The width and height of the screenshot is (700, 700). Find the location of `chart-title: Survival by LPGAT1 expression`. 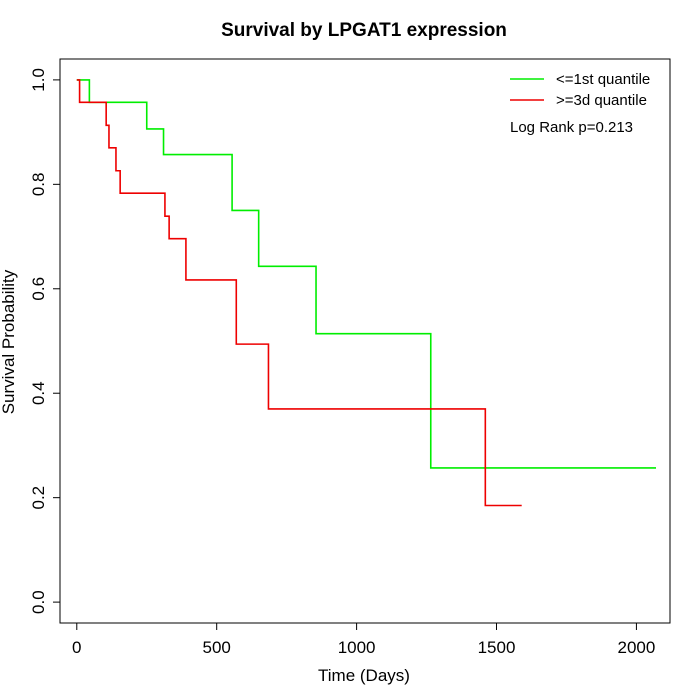

chart-title: Survival by LPGAT1 expression is located at coordinates (364, 30).